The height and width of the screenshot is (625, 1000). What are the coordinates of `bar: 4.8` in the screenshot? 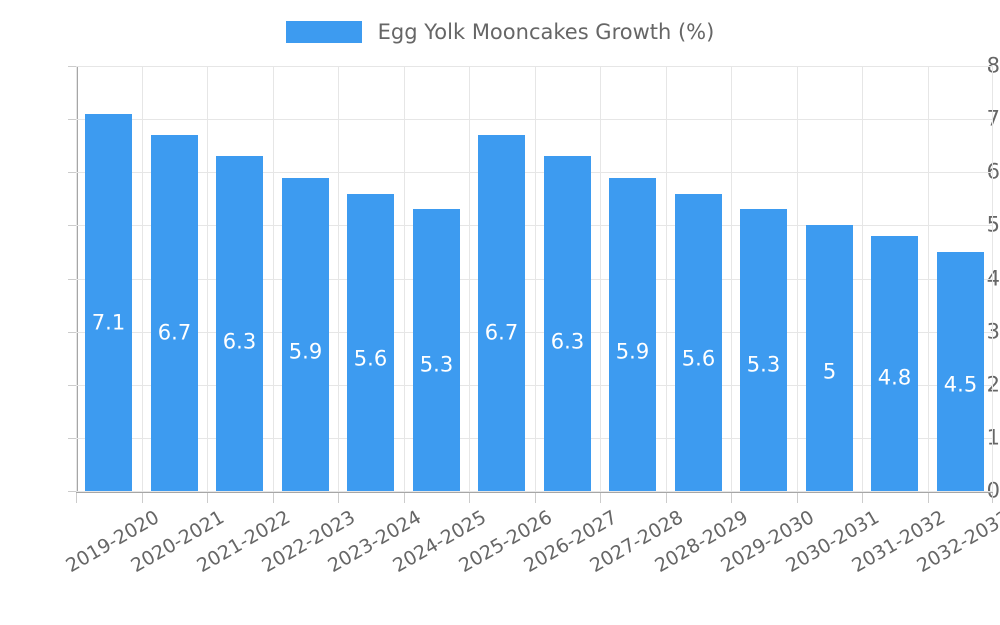 It's located at (894, 363).